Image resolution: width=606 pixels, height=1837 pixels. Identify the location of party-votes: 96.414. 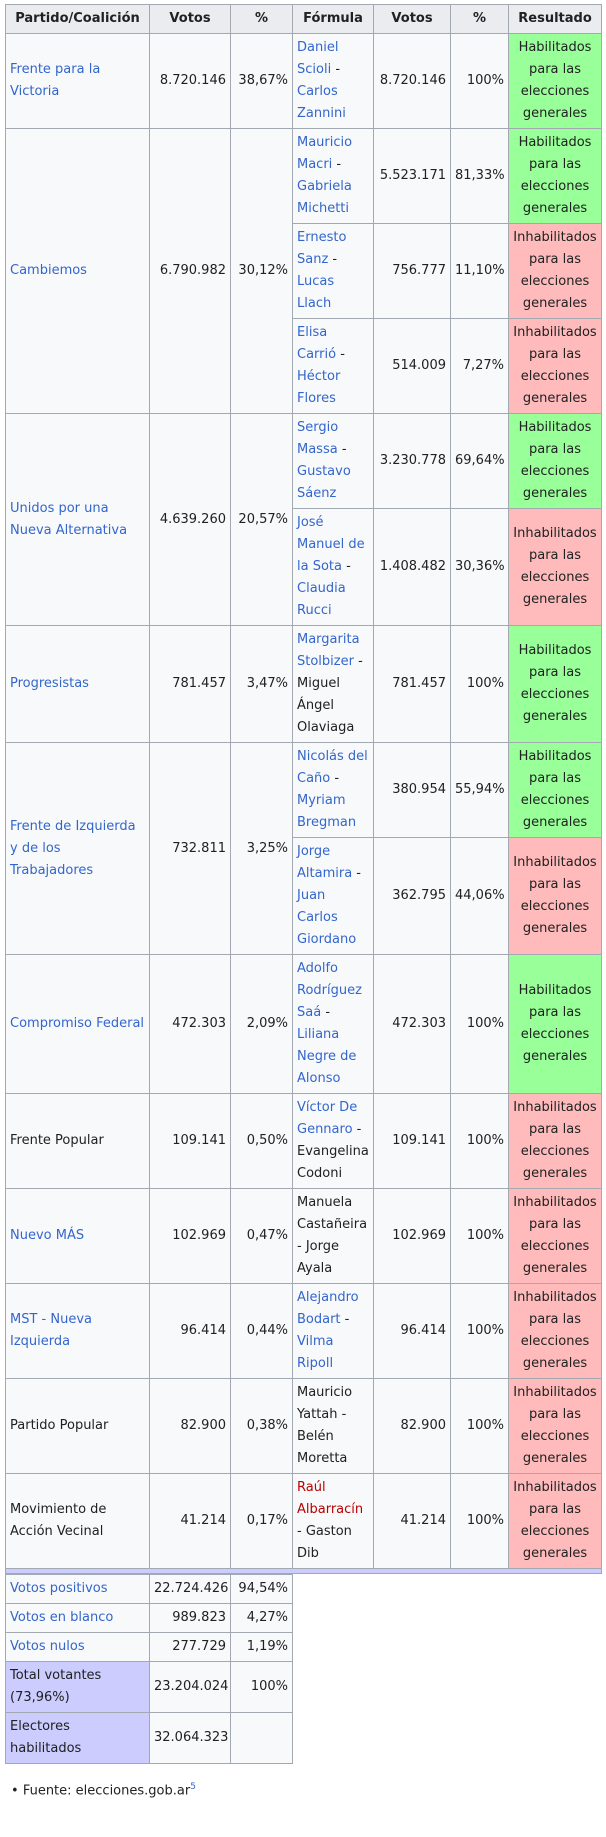
(190, 1331).